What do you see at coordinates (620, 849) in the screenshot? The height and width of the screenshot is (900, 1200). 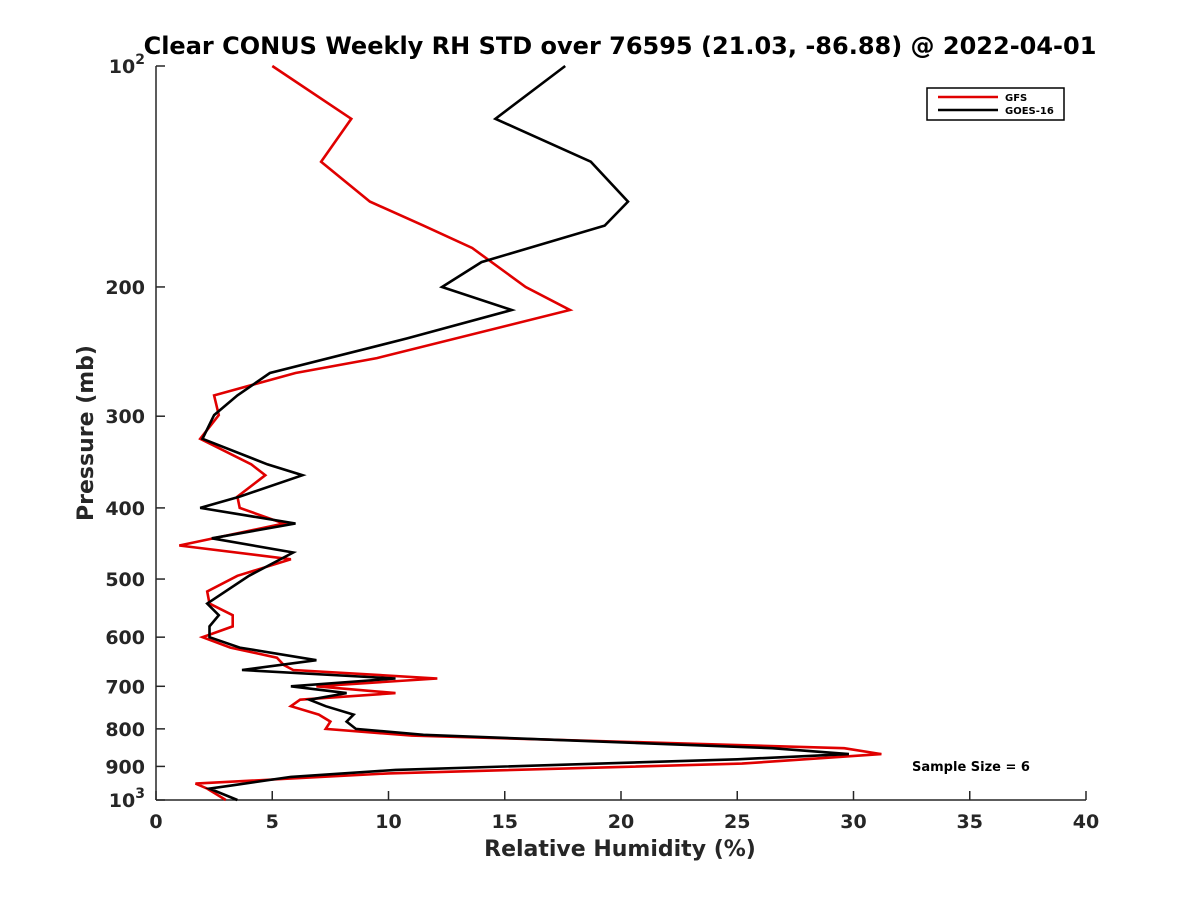 I see `x-axis-title: Relative Humidity (%)` at bounding box center [620, 849].